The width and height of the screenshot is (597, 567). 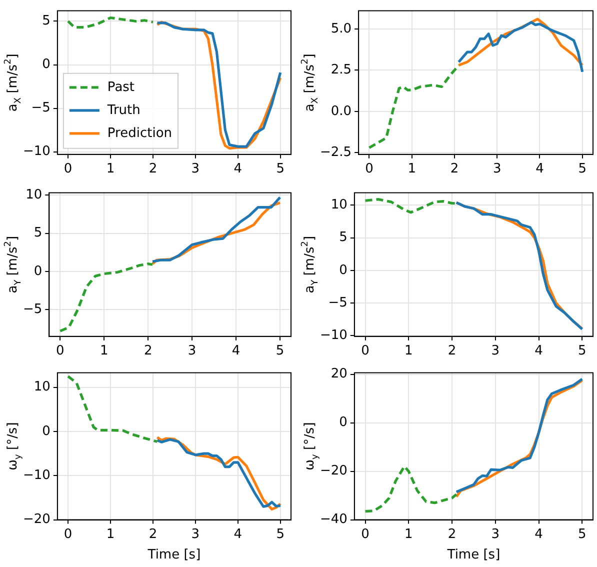 What do you see at coordinates (341, 111) in the screenshot?
I see `y-tick-label: 0.0` at bounding box center [341, 111].